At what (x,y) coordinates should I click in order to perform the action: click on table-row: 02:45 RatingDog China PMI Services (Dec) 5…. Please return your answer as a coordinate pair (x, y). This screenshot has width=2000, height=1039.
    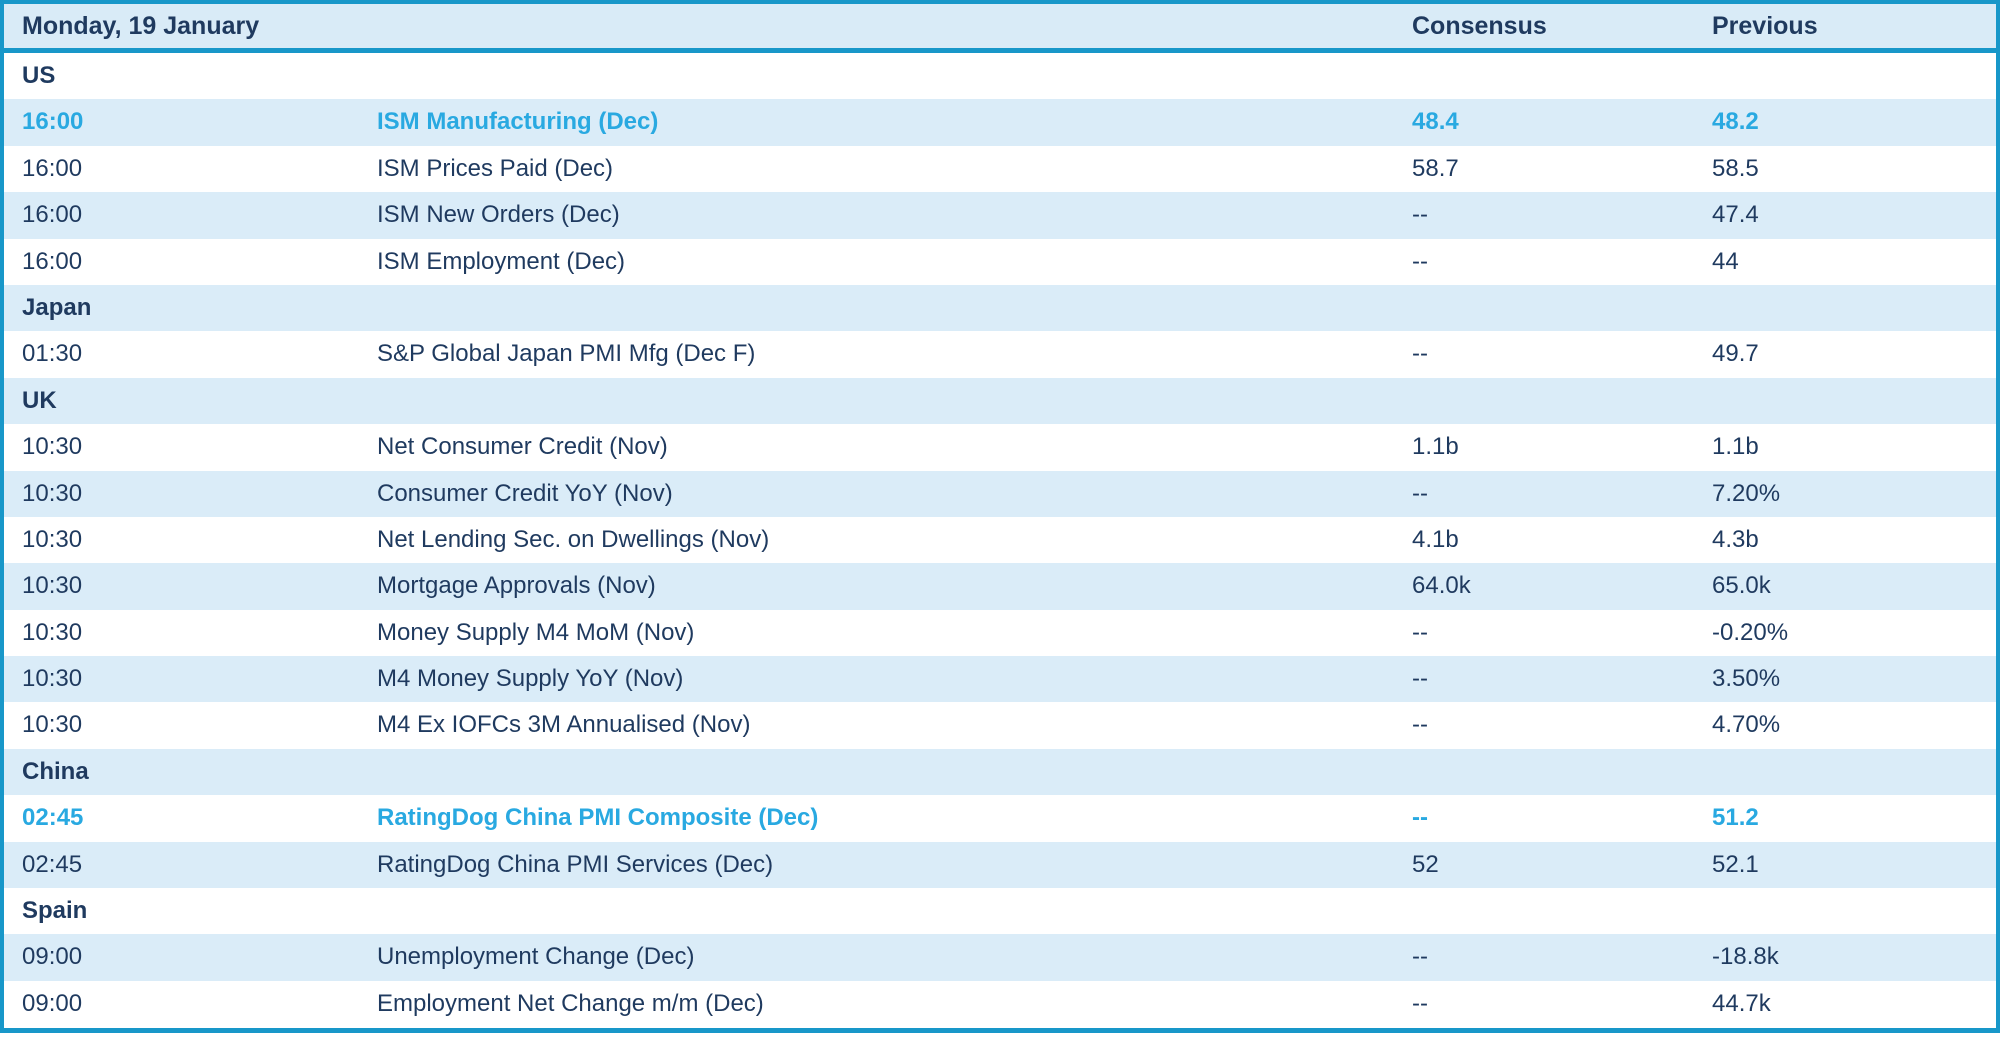
    Looking at the image, I should click on (1000, 865).